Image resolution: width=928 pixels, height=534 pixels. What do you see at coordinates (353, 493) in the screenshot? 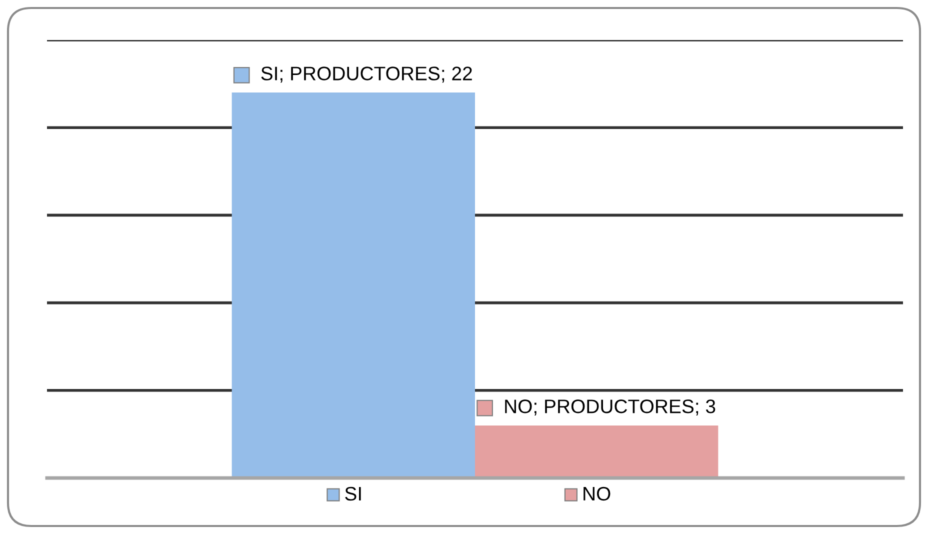
I see `x-tick-label: SI` at bounding box center [353, 493].